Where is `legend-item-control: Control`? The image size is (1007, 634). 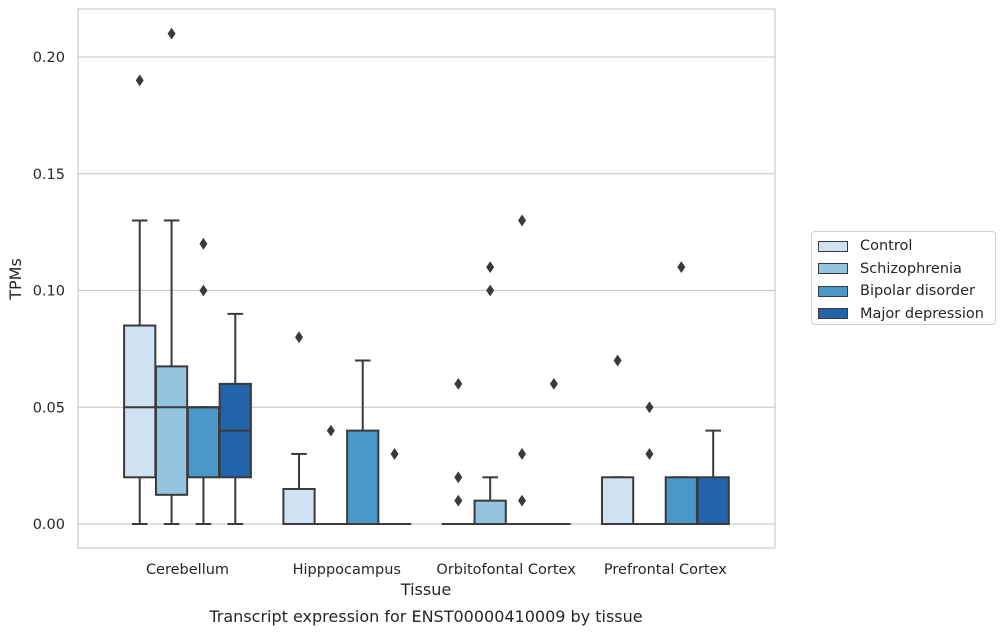
legend-item-control: Control is located at coordinates (906, 246).